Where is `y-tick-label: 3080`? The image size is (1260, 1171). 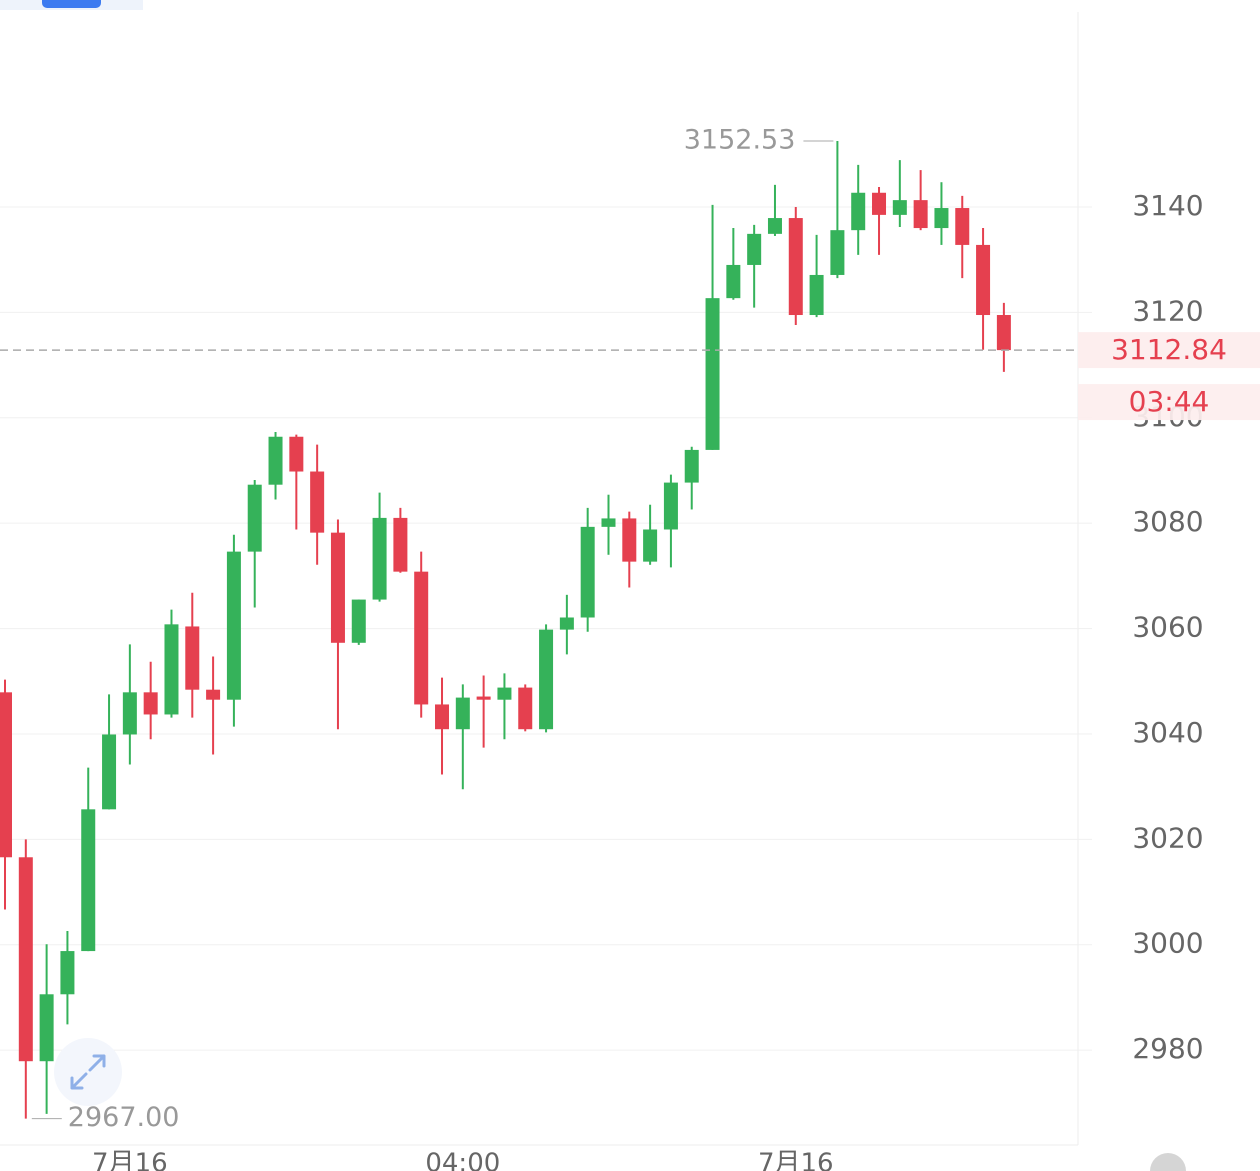 y-tick-label: 3080 is located at coordinates (1167, 521).